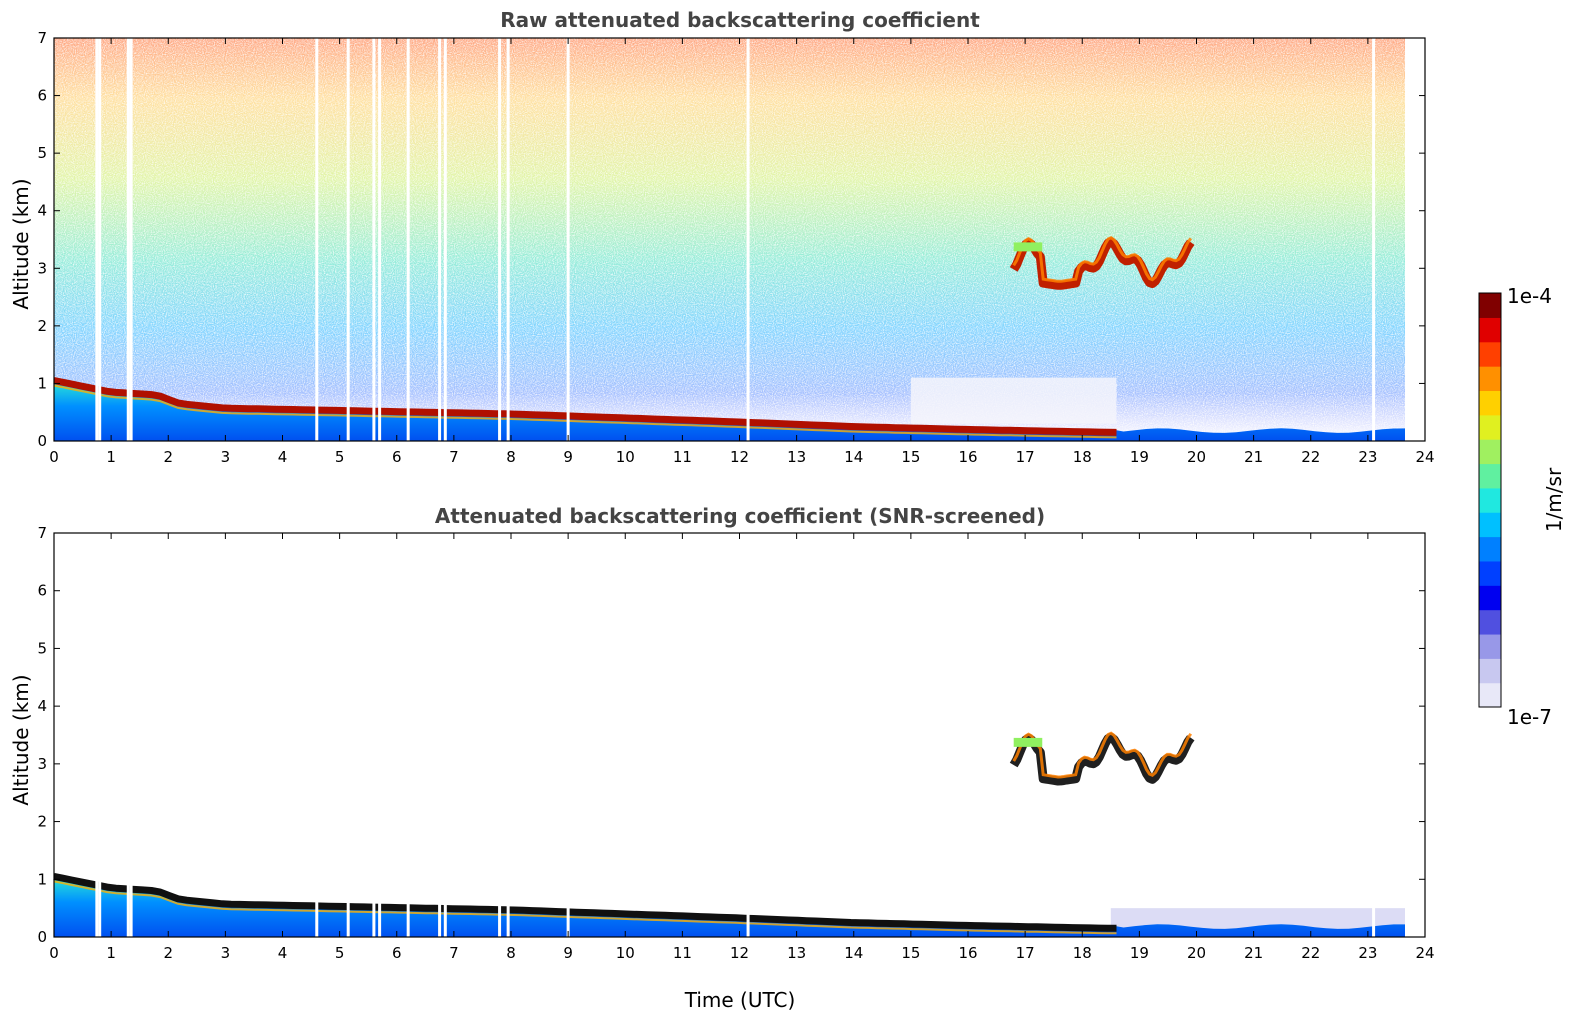 This screenshot has width=1595, height=1020. Describe the element at coordinates (1102, 259) in the screenshot. I see `cloud-layer-edge` at that location.